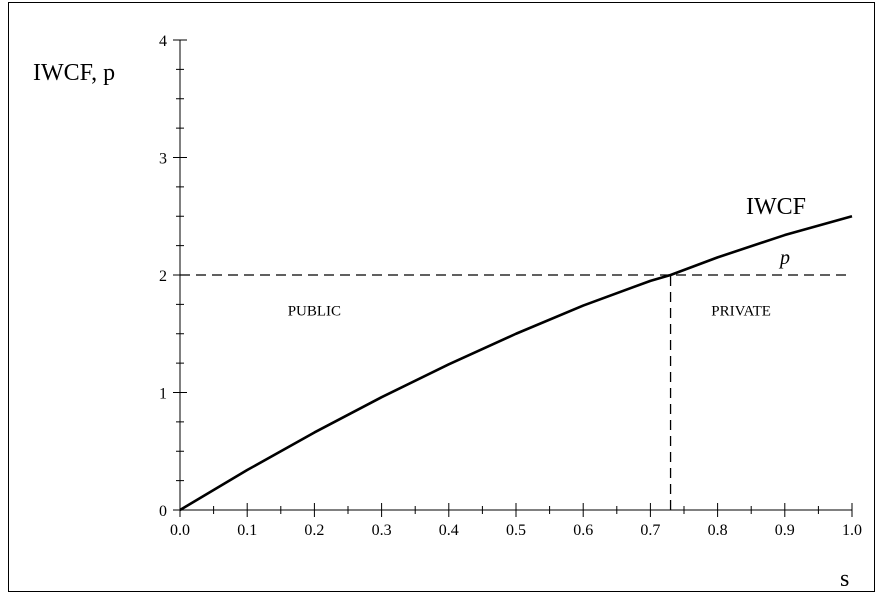 The height and width of the screenshot is (595, 880). What do you see at coordinates (180, 530) in the screenshot?
I see `x-tick-label-0: 0.0` at bounding box center [180, 530].